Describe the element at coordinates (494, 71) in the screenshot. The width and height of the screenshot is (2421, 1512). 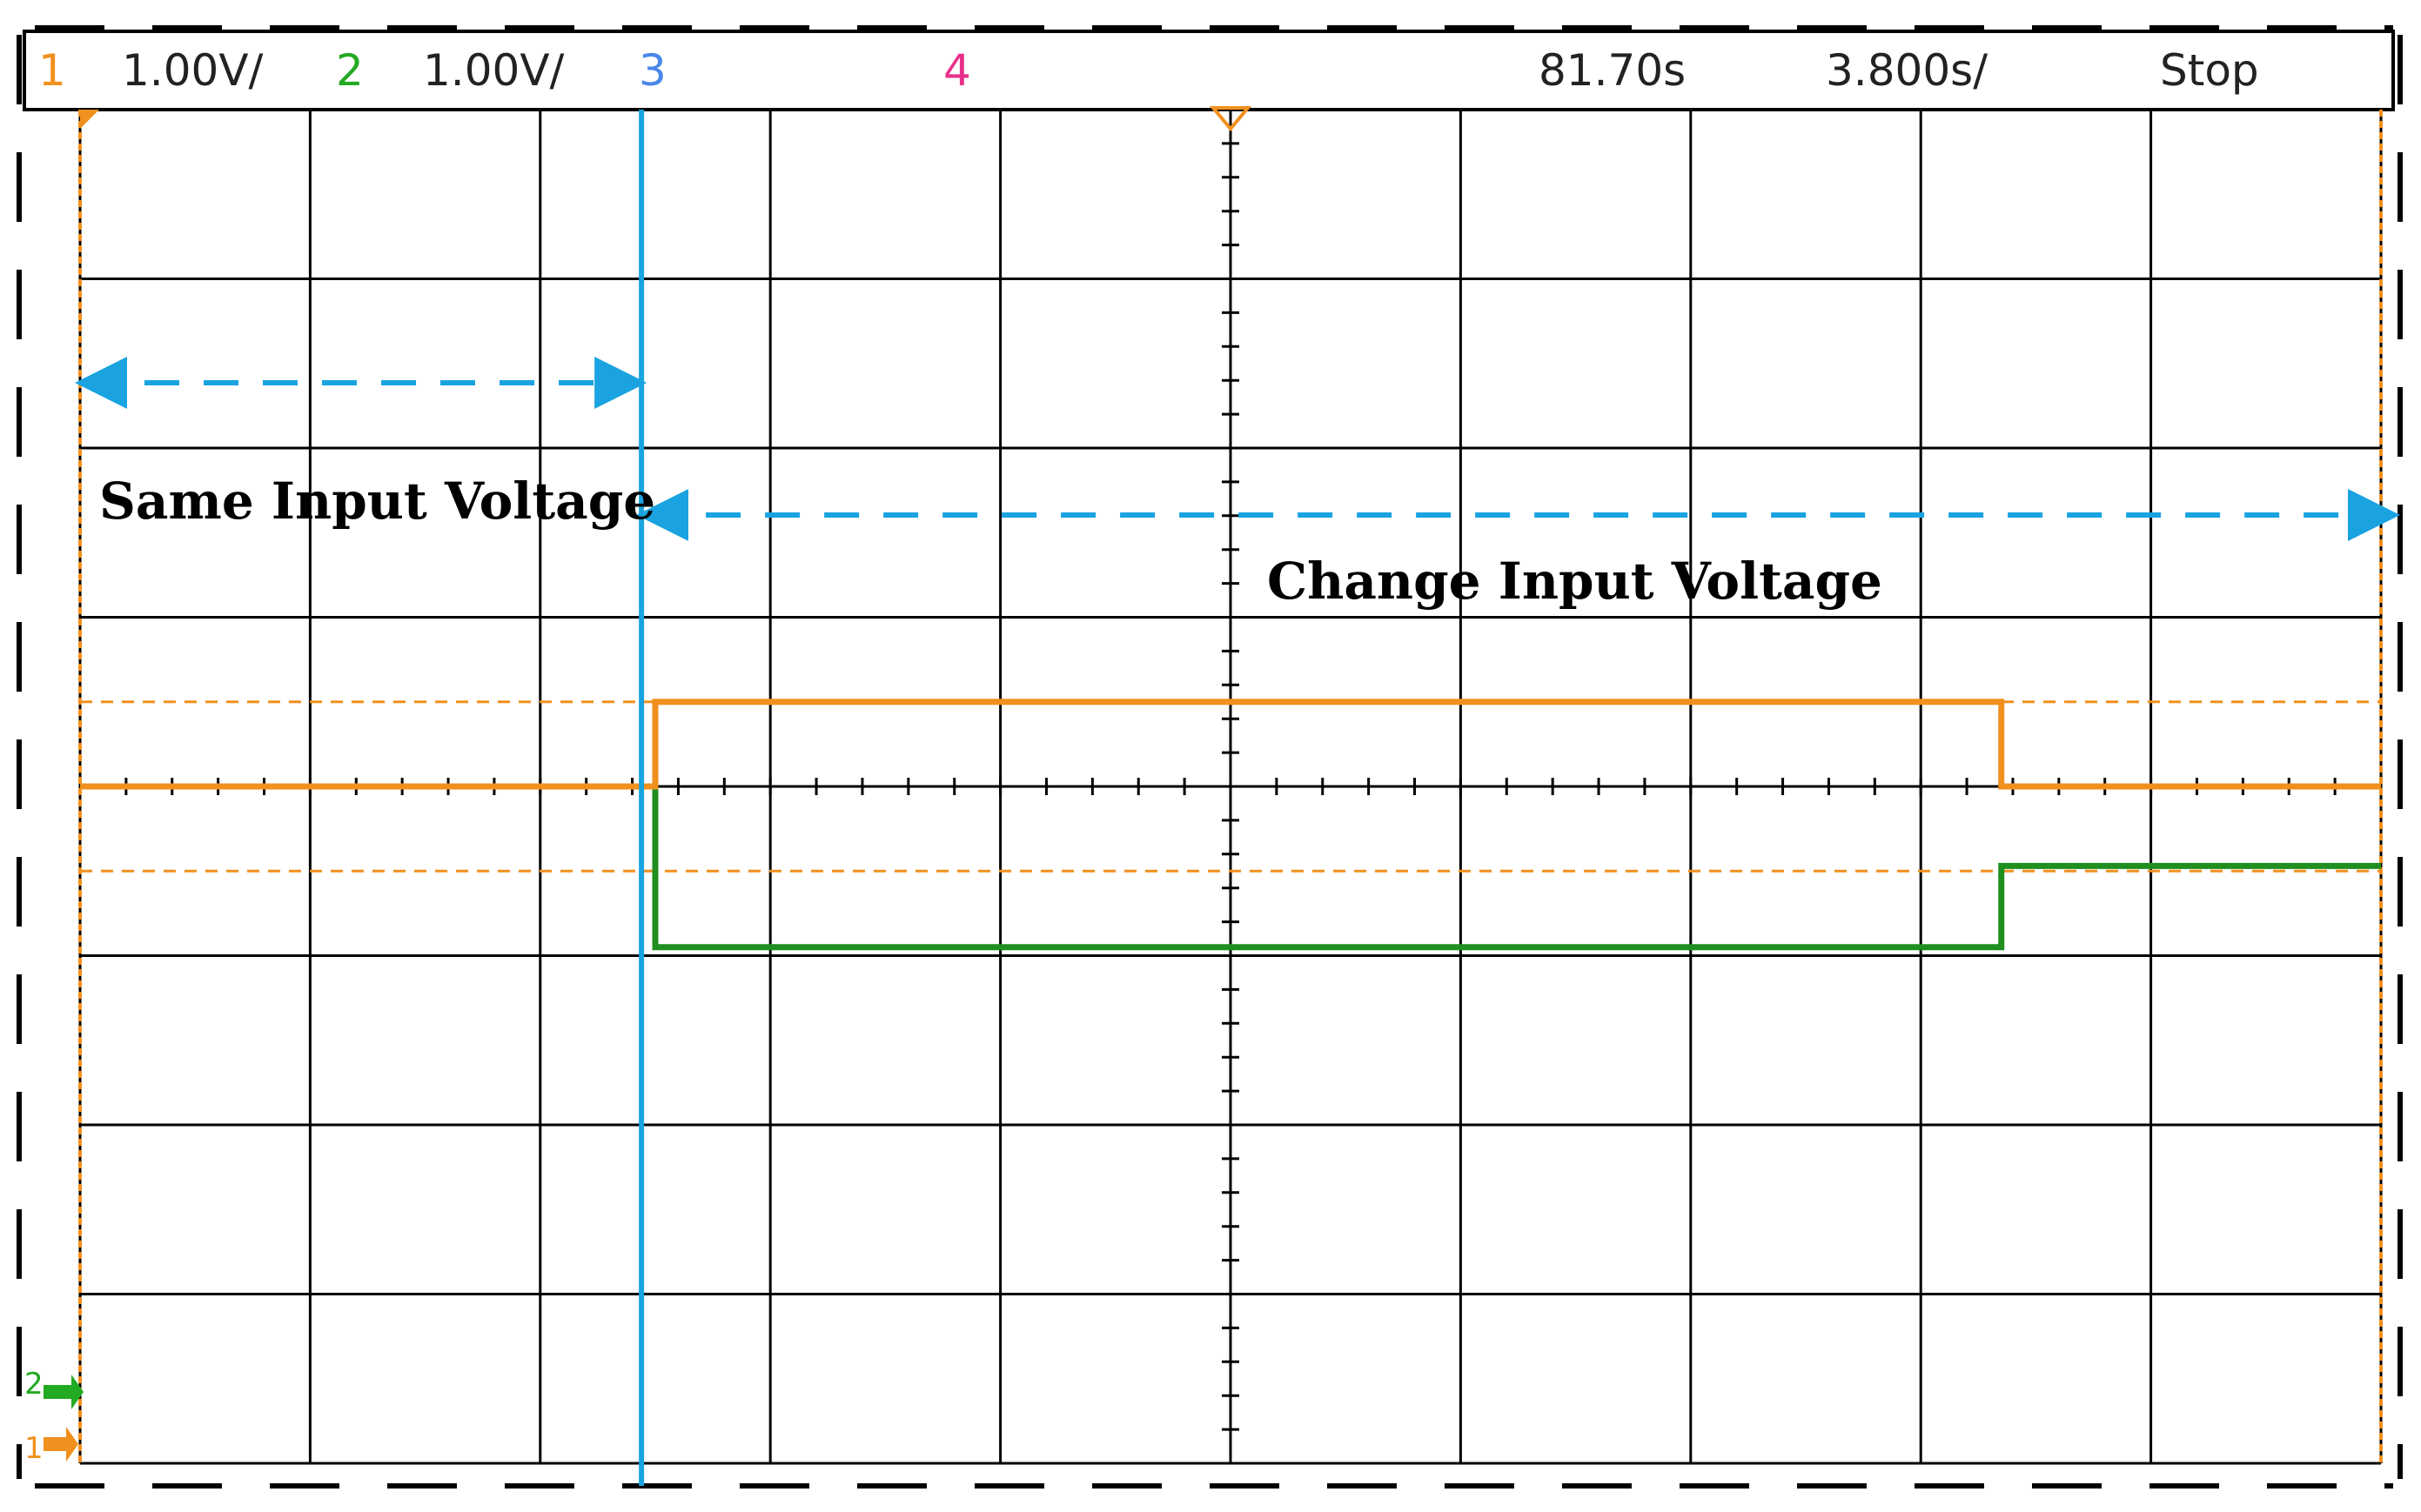
I see `ch2-scale: 1.00V/` at that location.